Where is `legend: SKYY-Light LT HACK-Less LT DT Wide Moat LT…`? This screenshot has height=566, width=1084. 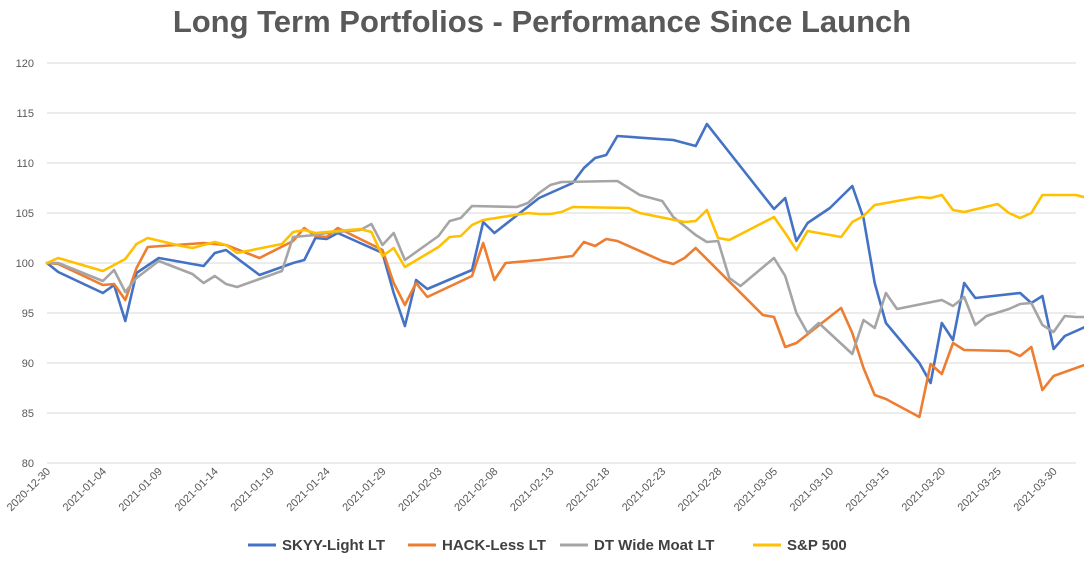
legend: SKYY-Light LT HACK-Less LT DT Wide Moat LT… is located at coordinates (547, 545).